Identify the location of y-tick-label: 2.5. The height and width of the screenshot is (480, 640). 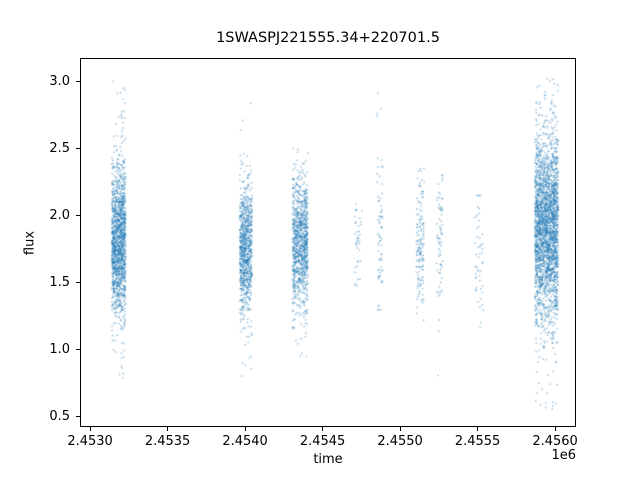
(59, 149).